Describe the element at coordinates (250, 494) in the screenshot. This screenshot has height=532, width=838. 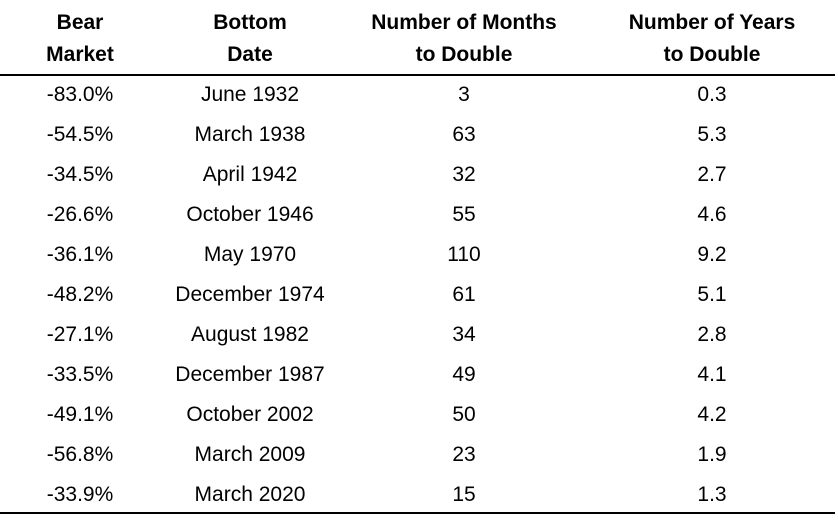
I see `table-cell: March 2020` at that location.